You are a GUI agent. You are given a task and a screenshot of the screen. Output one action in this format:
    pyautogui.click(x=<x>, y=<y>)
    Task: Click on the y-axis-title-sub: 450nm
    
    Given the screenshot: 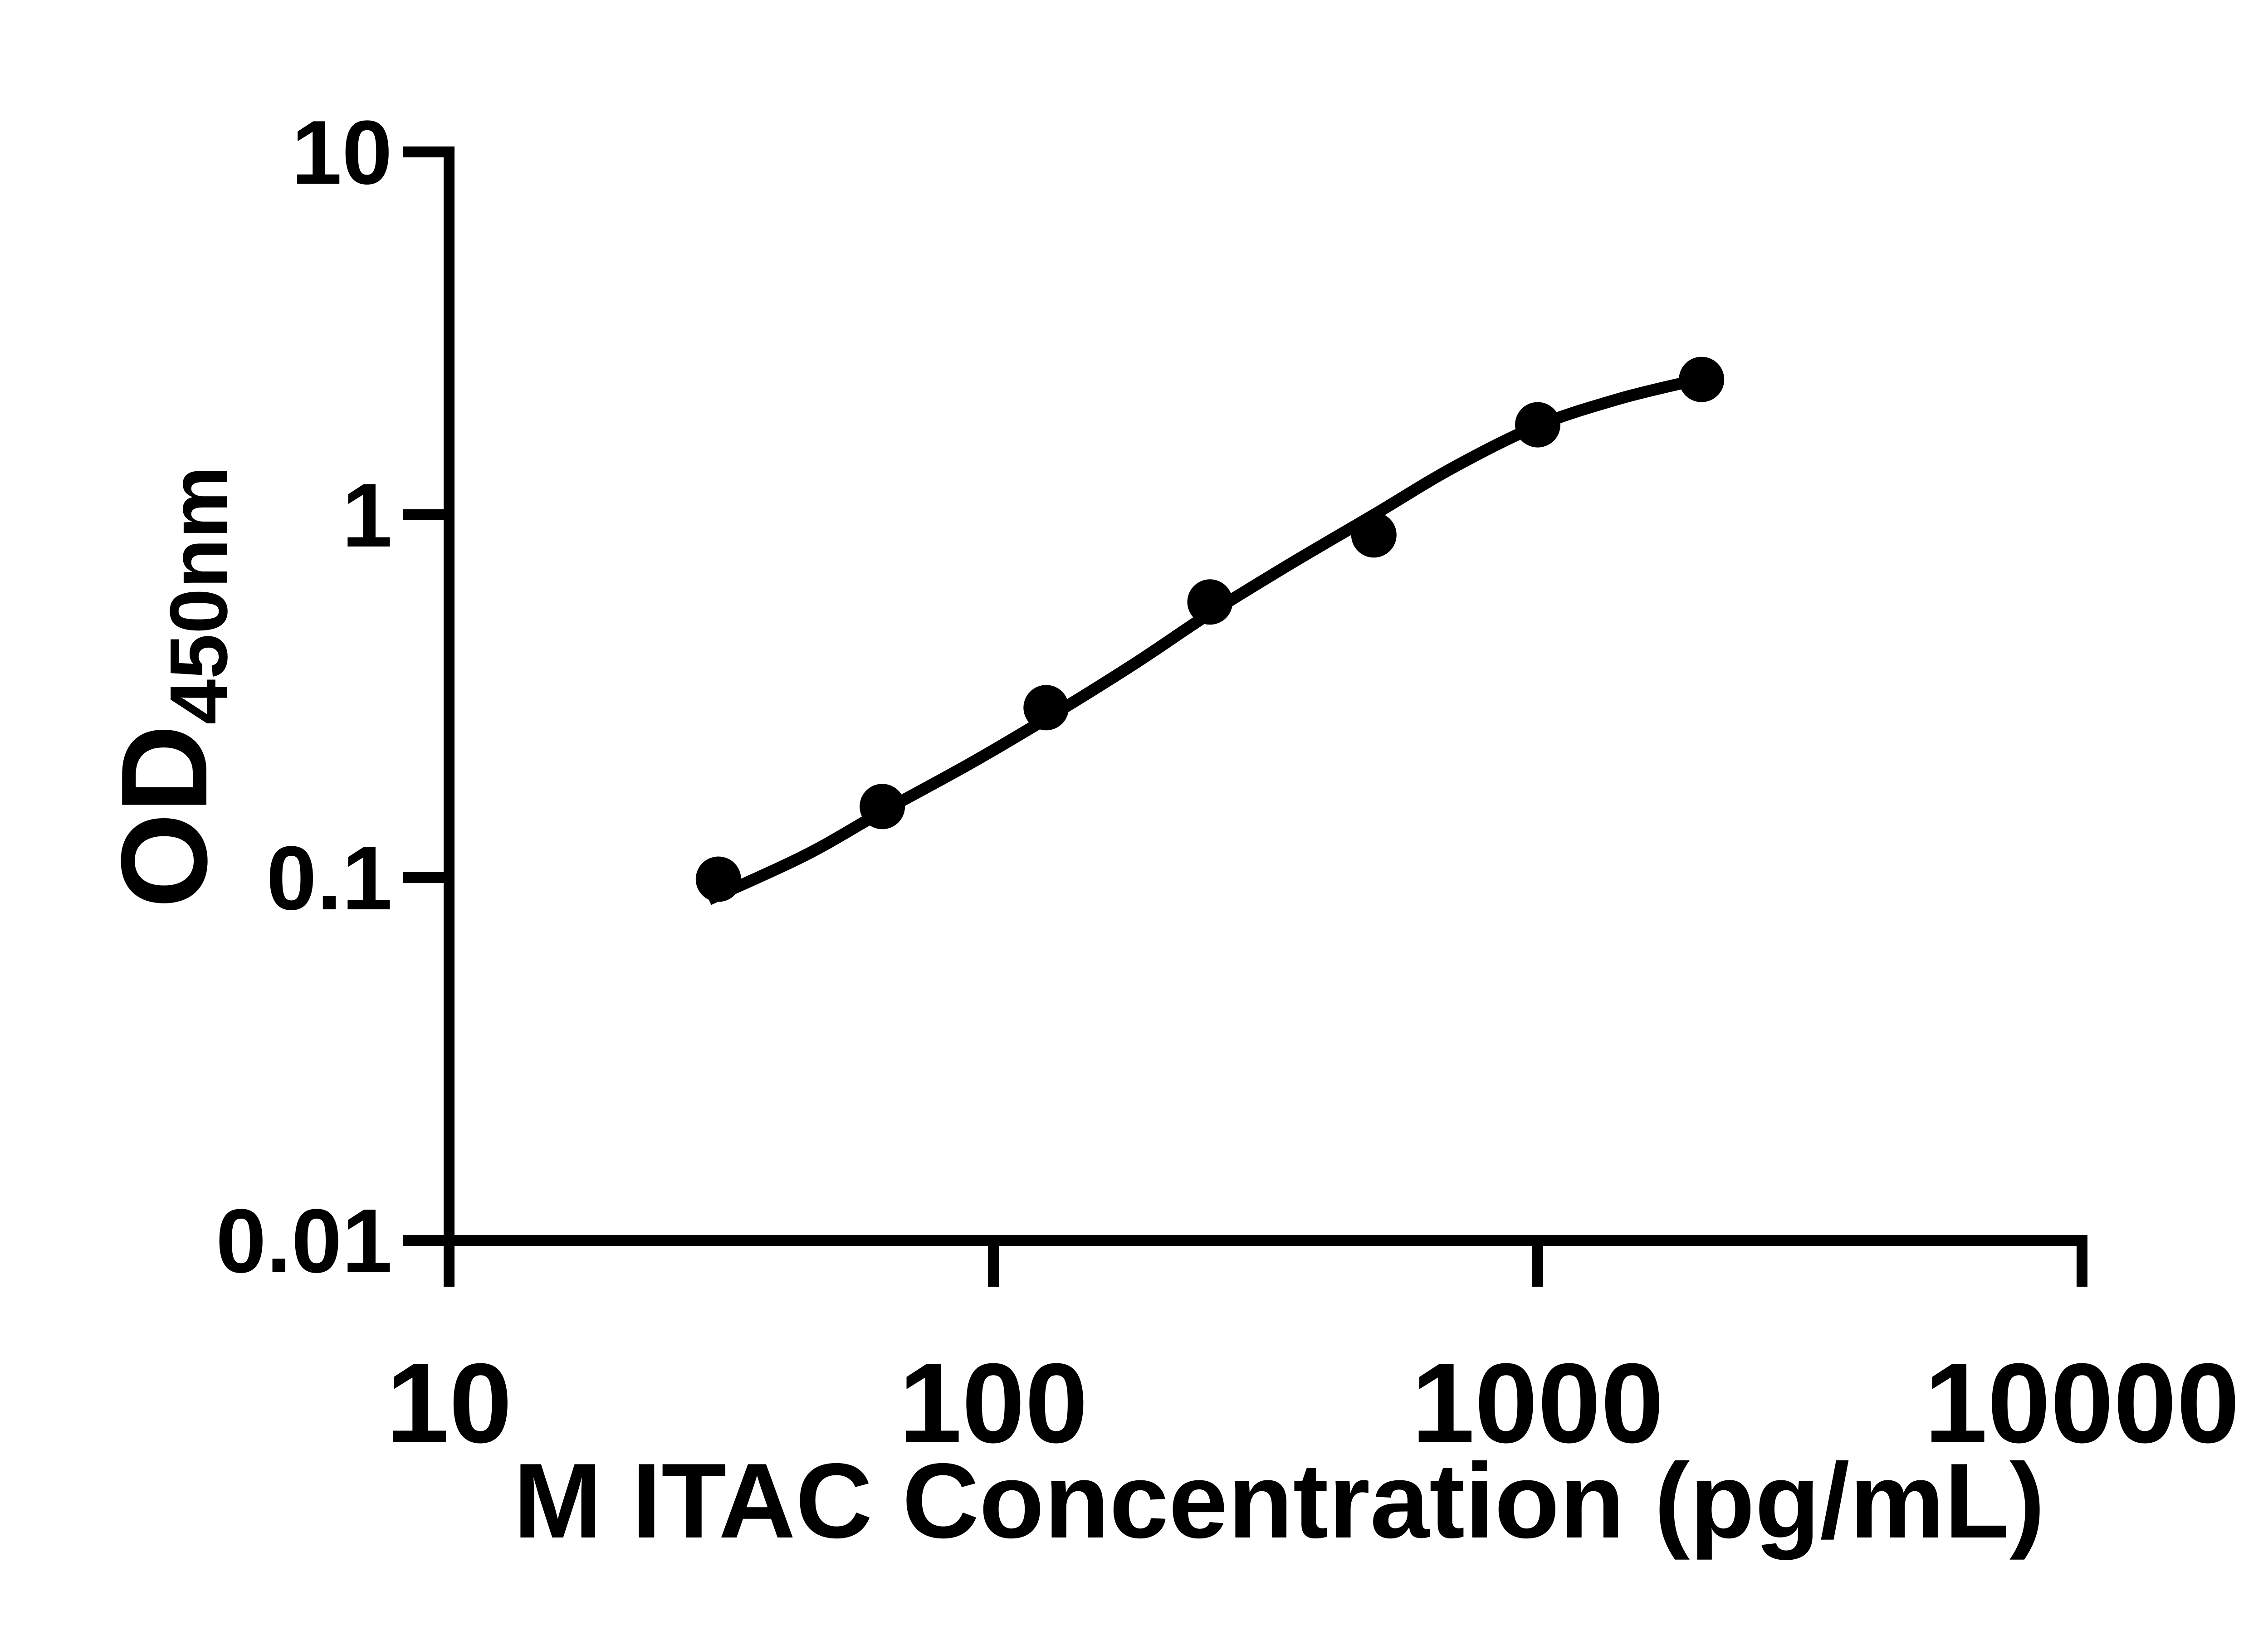 What is the action you would take?
    pyautogui.click(x=199, y=595)
    